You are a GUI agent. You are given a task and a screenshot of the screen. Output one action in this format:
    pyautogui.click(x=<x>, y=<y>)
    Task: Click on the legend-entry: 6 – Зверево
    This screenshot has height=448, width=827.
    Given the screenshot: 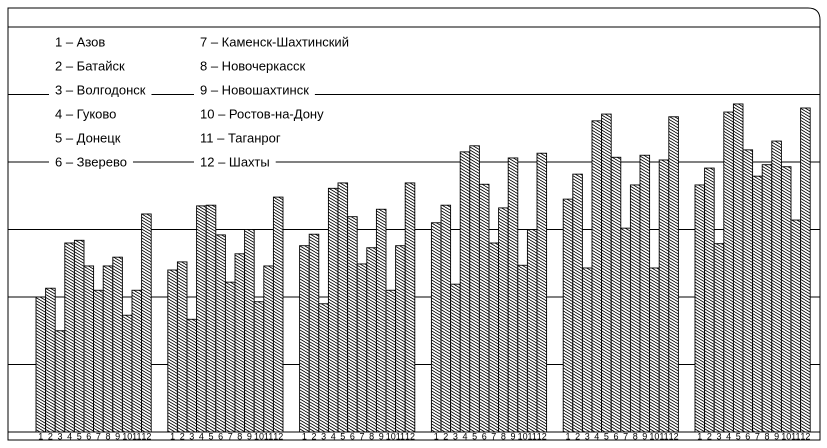 What is the action you would take?
    pyautogui.click(x=91, y=161)
    